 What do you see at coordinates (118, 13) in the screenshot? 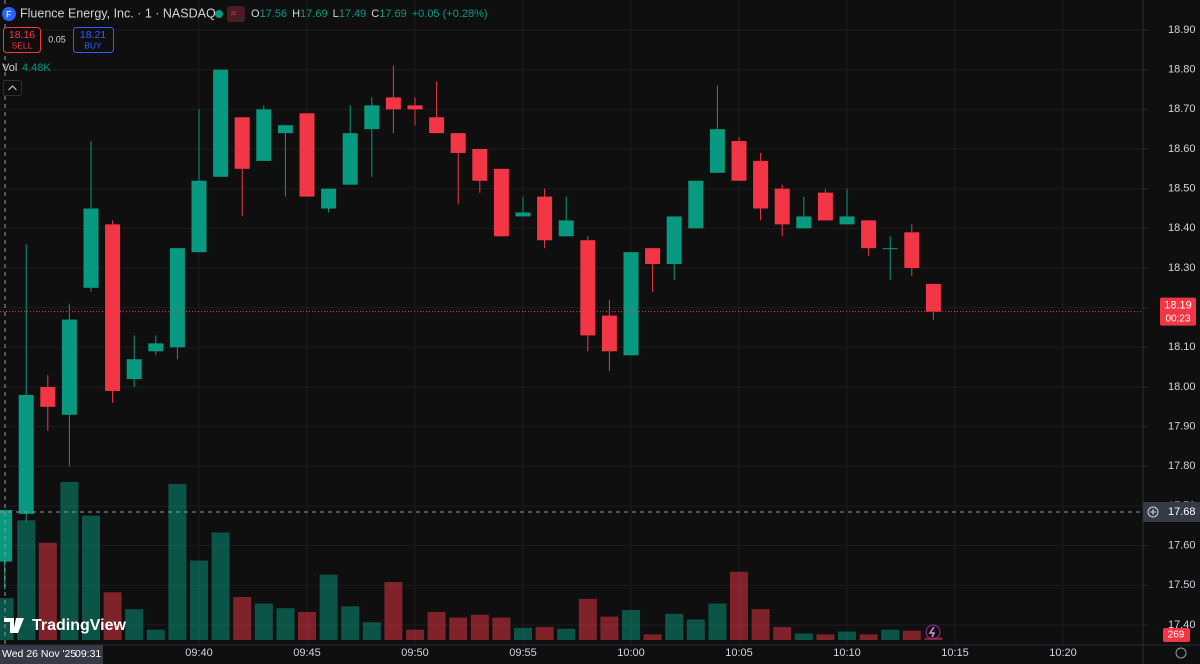
I see `symbol-title: Fluence Energy, Inc. · 1 · NASDAQ` at bounding box center [118, 13].